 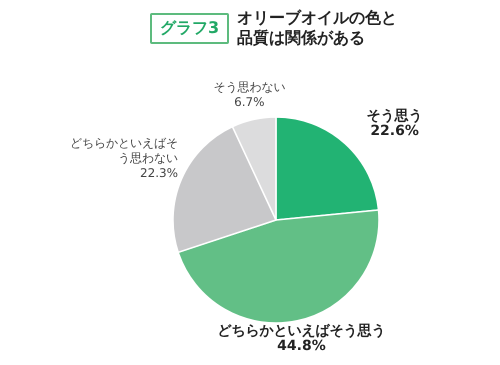 I want to click on data-label: 44.8%, so click(x=301, y=346).